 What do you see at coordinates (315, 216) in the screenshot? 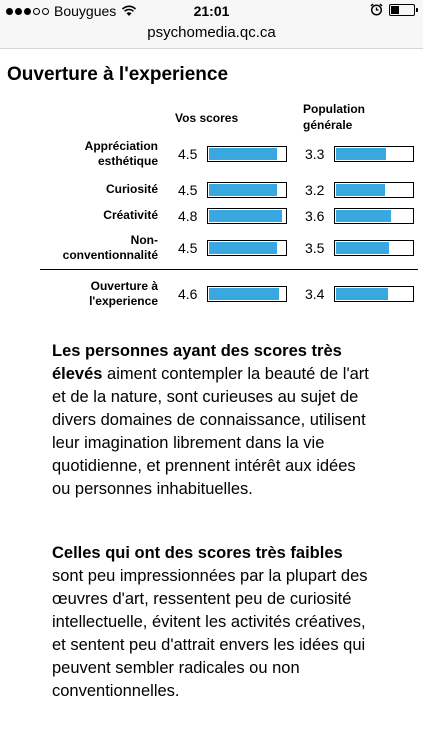
I see `population-score-value: 3.6` at bounding box center [315, 216].